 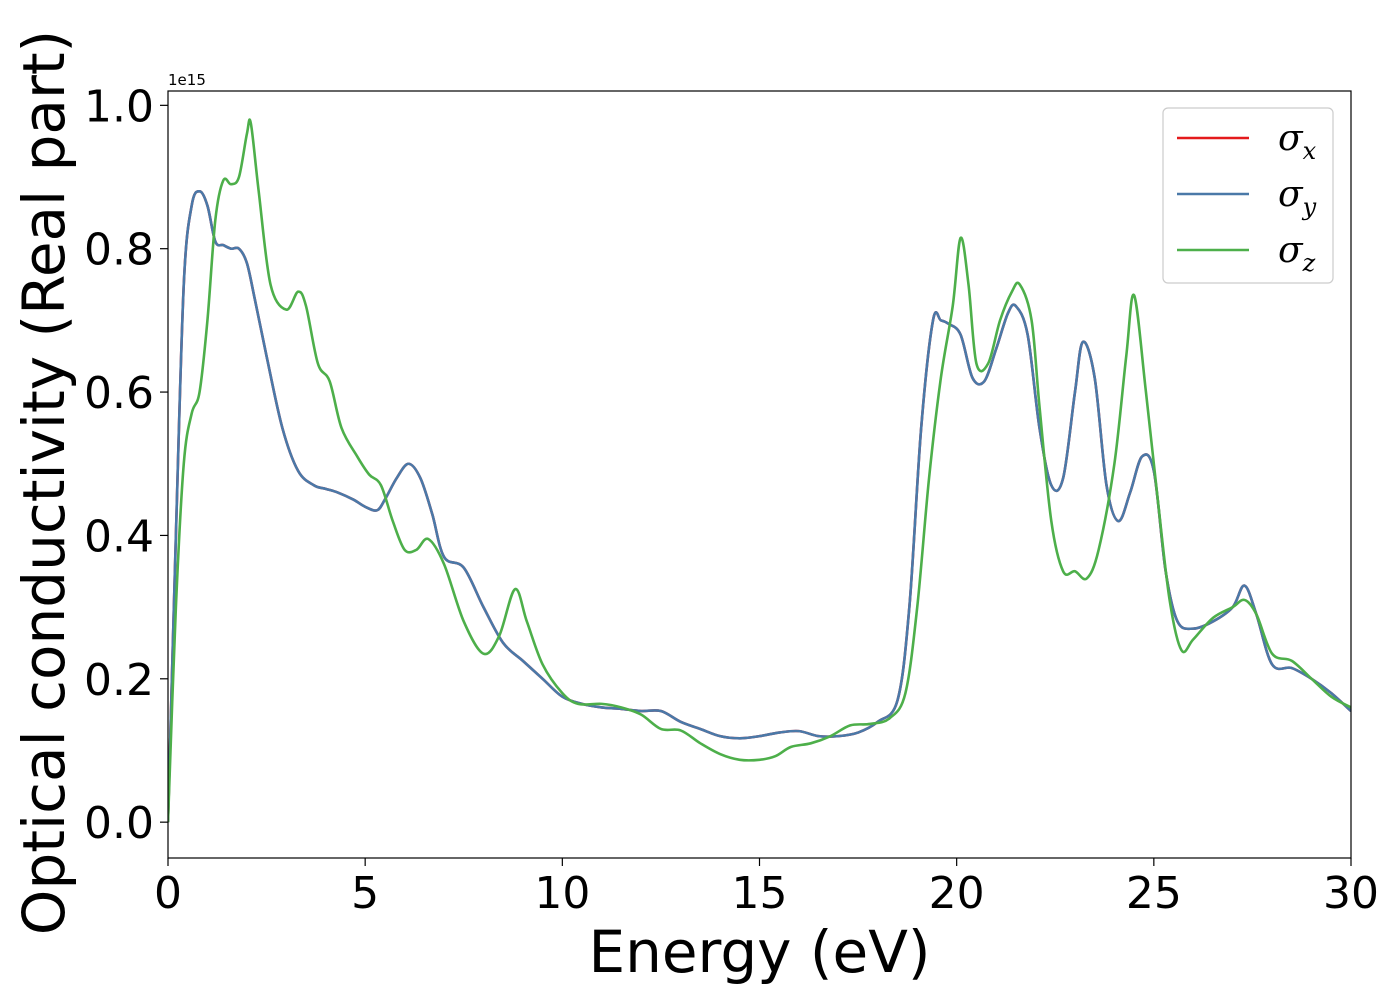 I want to click on legend-label-sigma-x: σx, so click(x=1297, y=141).